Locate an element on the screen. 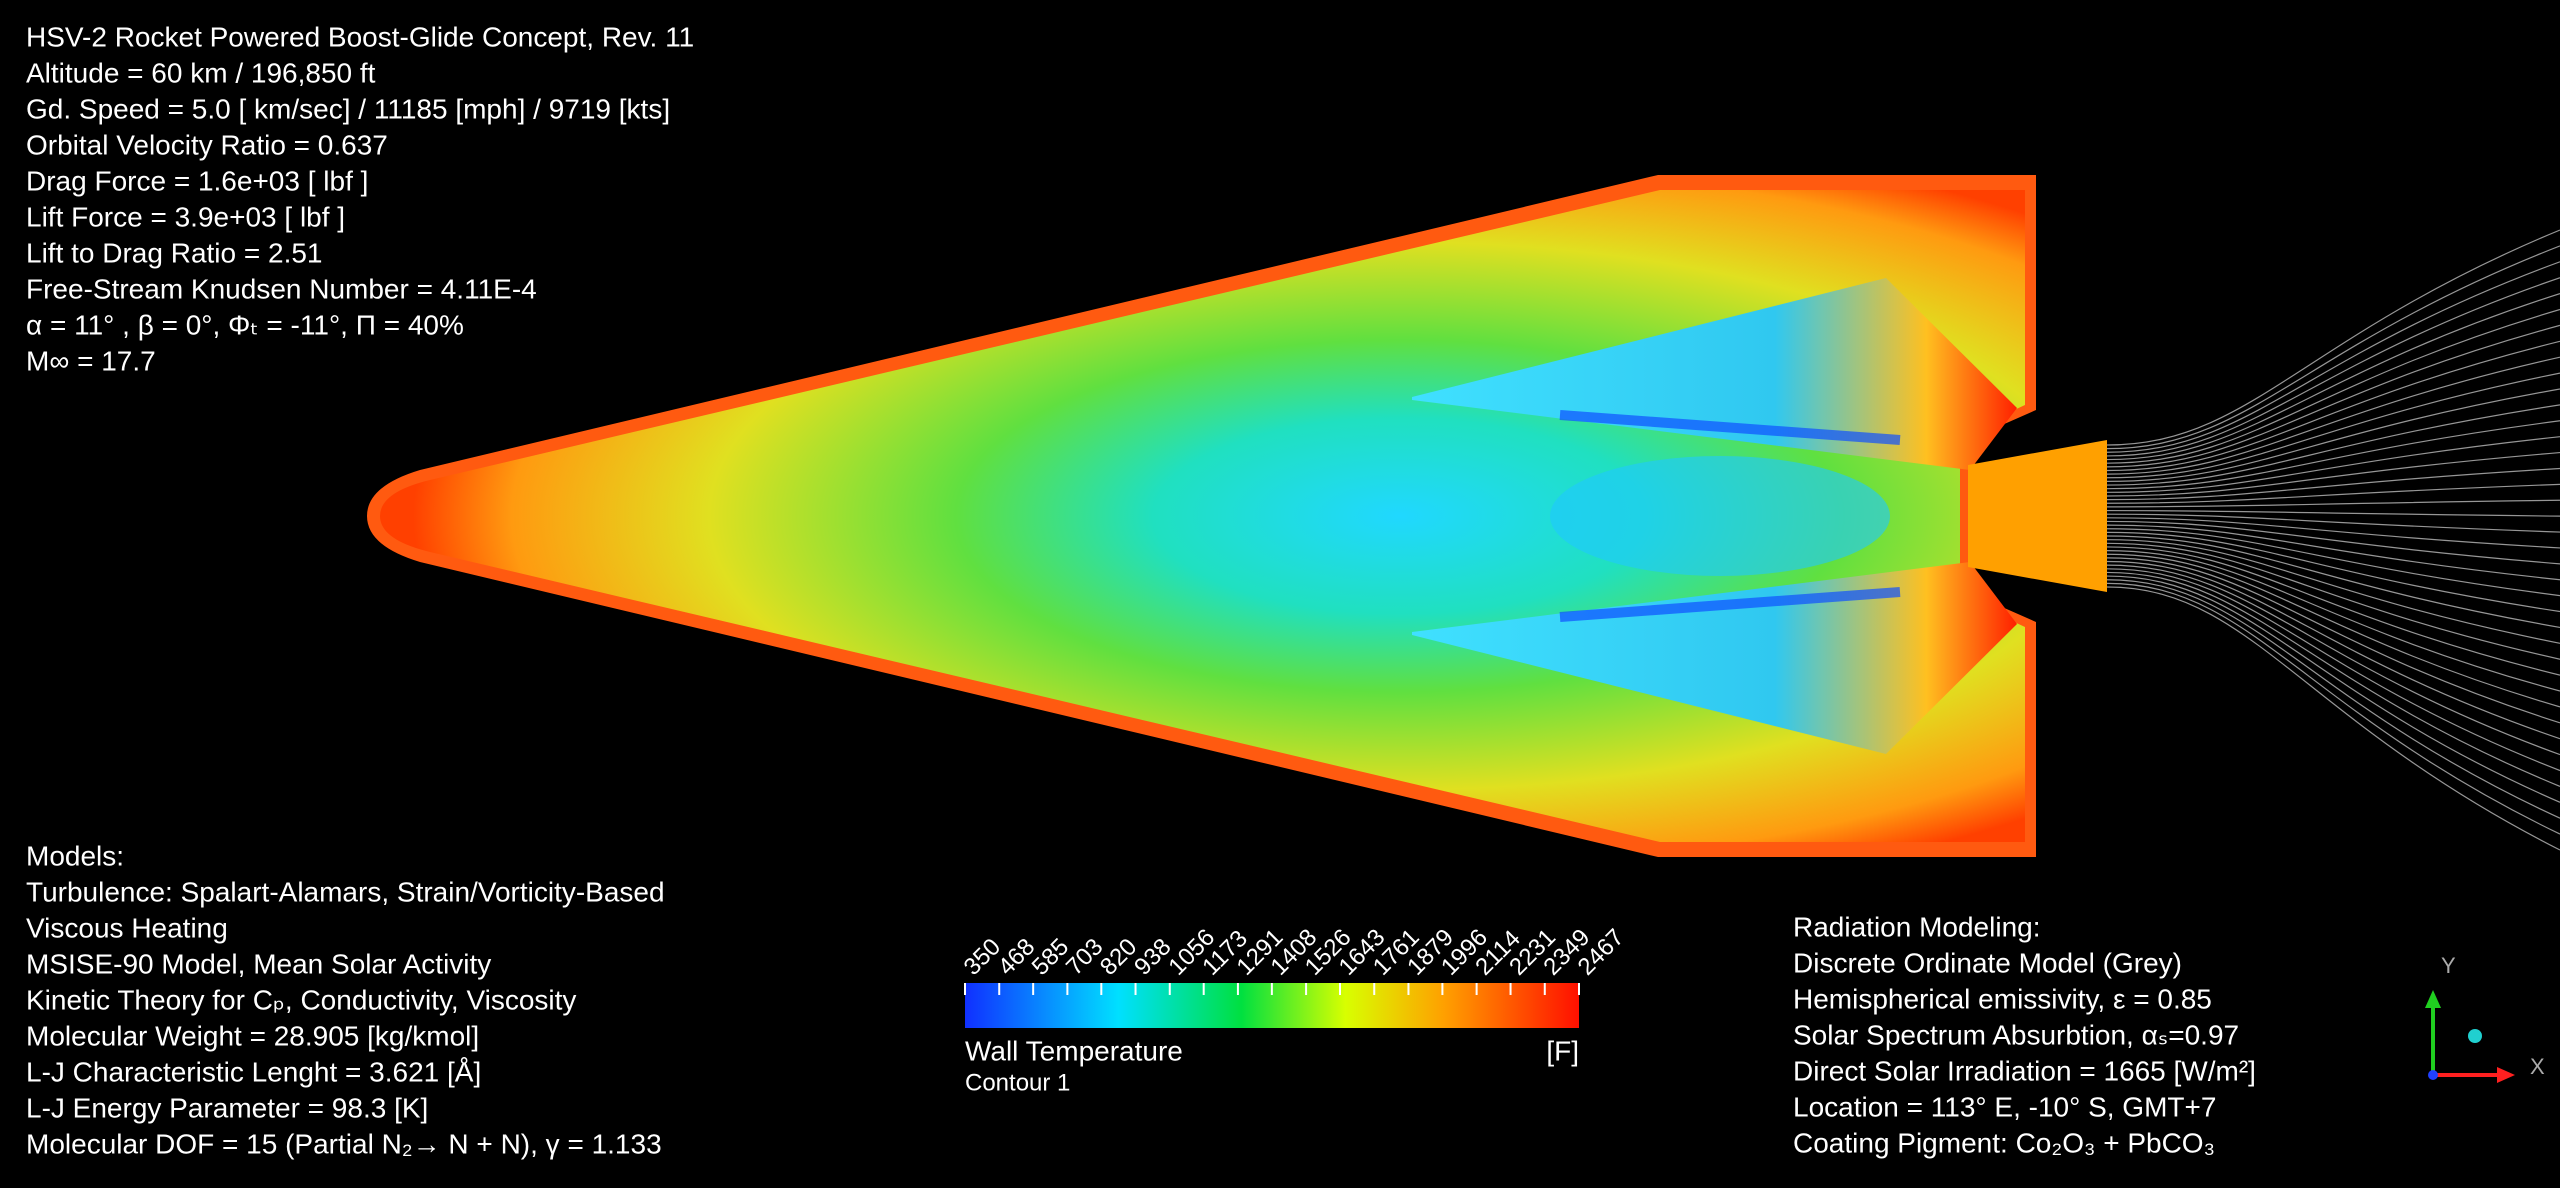  header-line: Orbital Velocity Ratio = 0.637 is located at coordinates (207, 144).